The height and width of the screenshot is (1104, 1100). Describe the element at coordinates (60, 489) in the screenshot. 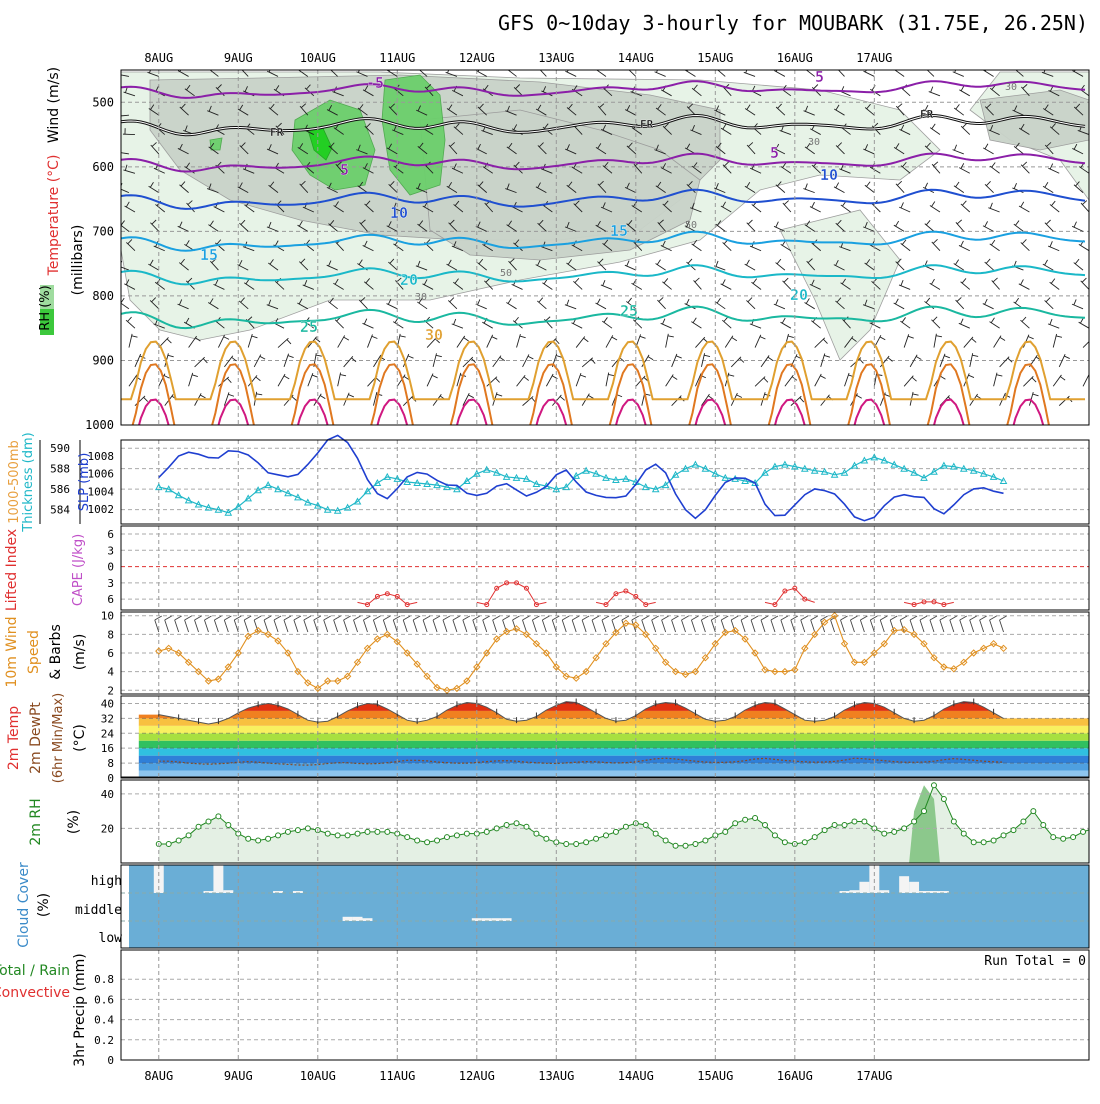

I see `thickness-tick-label: 586` at that location.